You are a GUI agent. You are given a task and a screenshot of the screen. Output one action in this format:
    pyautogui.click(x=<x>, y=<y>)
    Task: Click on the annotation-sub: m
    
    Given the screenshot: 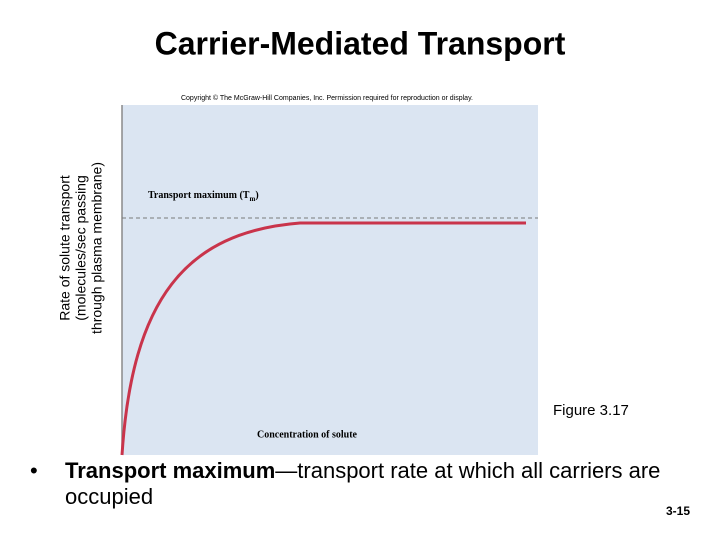 What is the action you would take?
    pyautogui.click(x=252, y=199)
    